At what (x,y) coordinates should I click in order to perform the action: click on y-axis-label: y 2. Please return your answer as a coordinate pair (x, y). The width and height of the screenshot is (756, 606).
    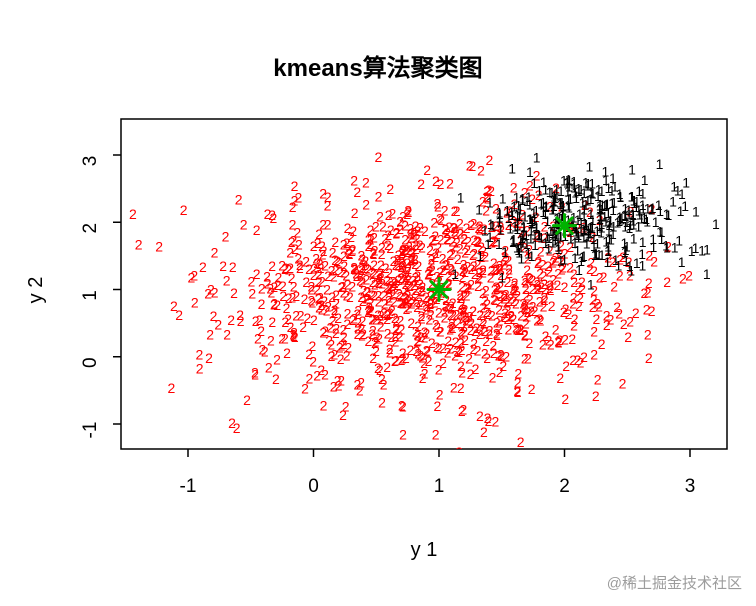
    Looking at the image, I should click on (36, 290).